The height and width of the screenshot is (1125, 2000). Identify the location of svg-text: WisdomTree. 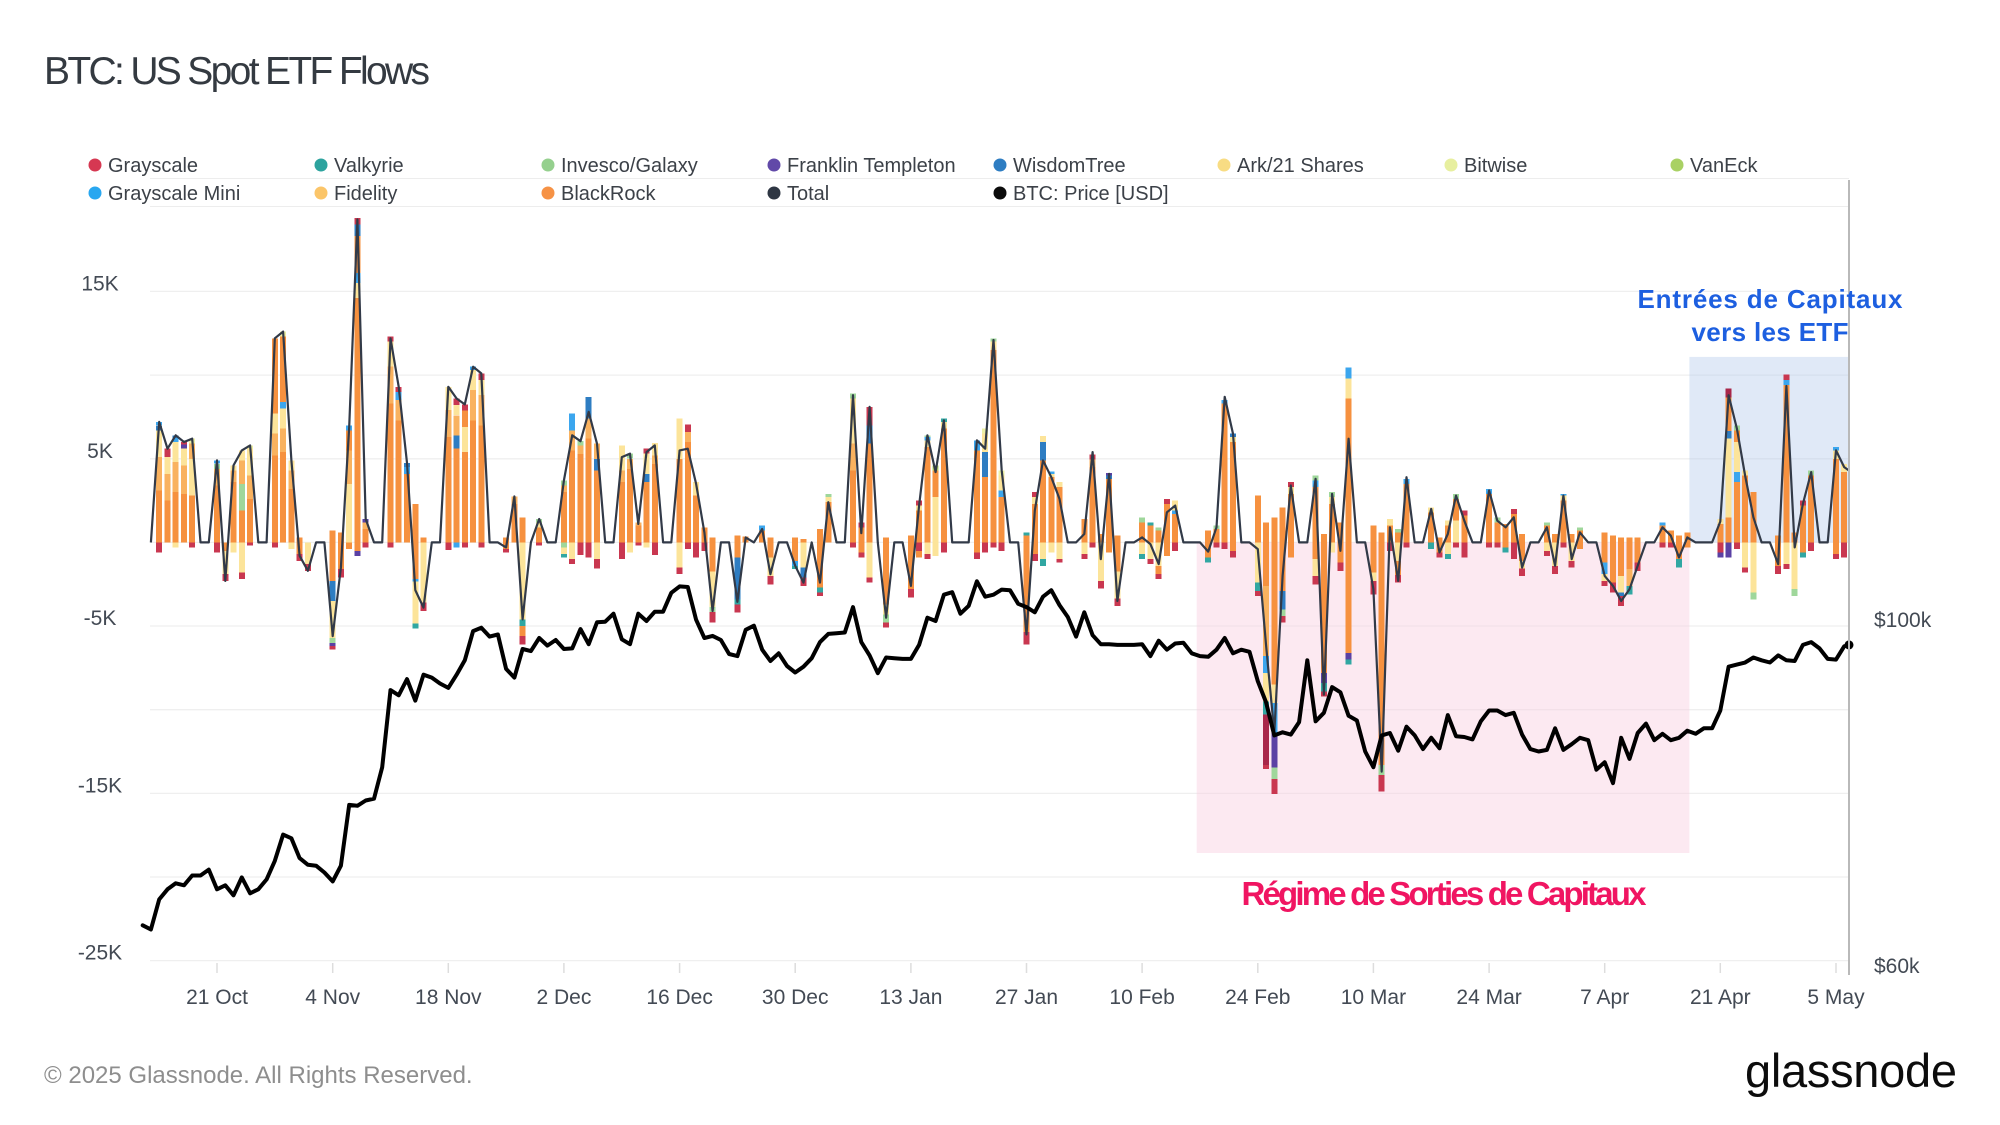
(1069, 166).